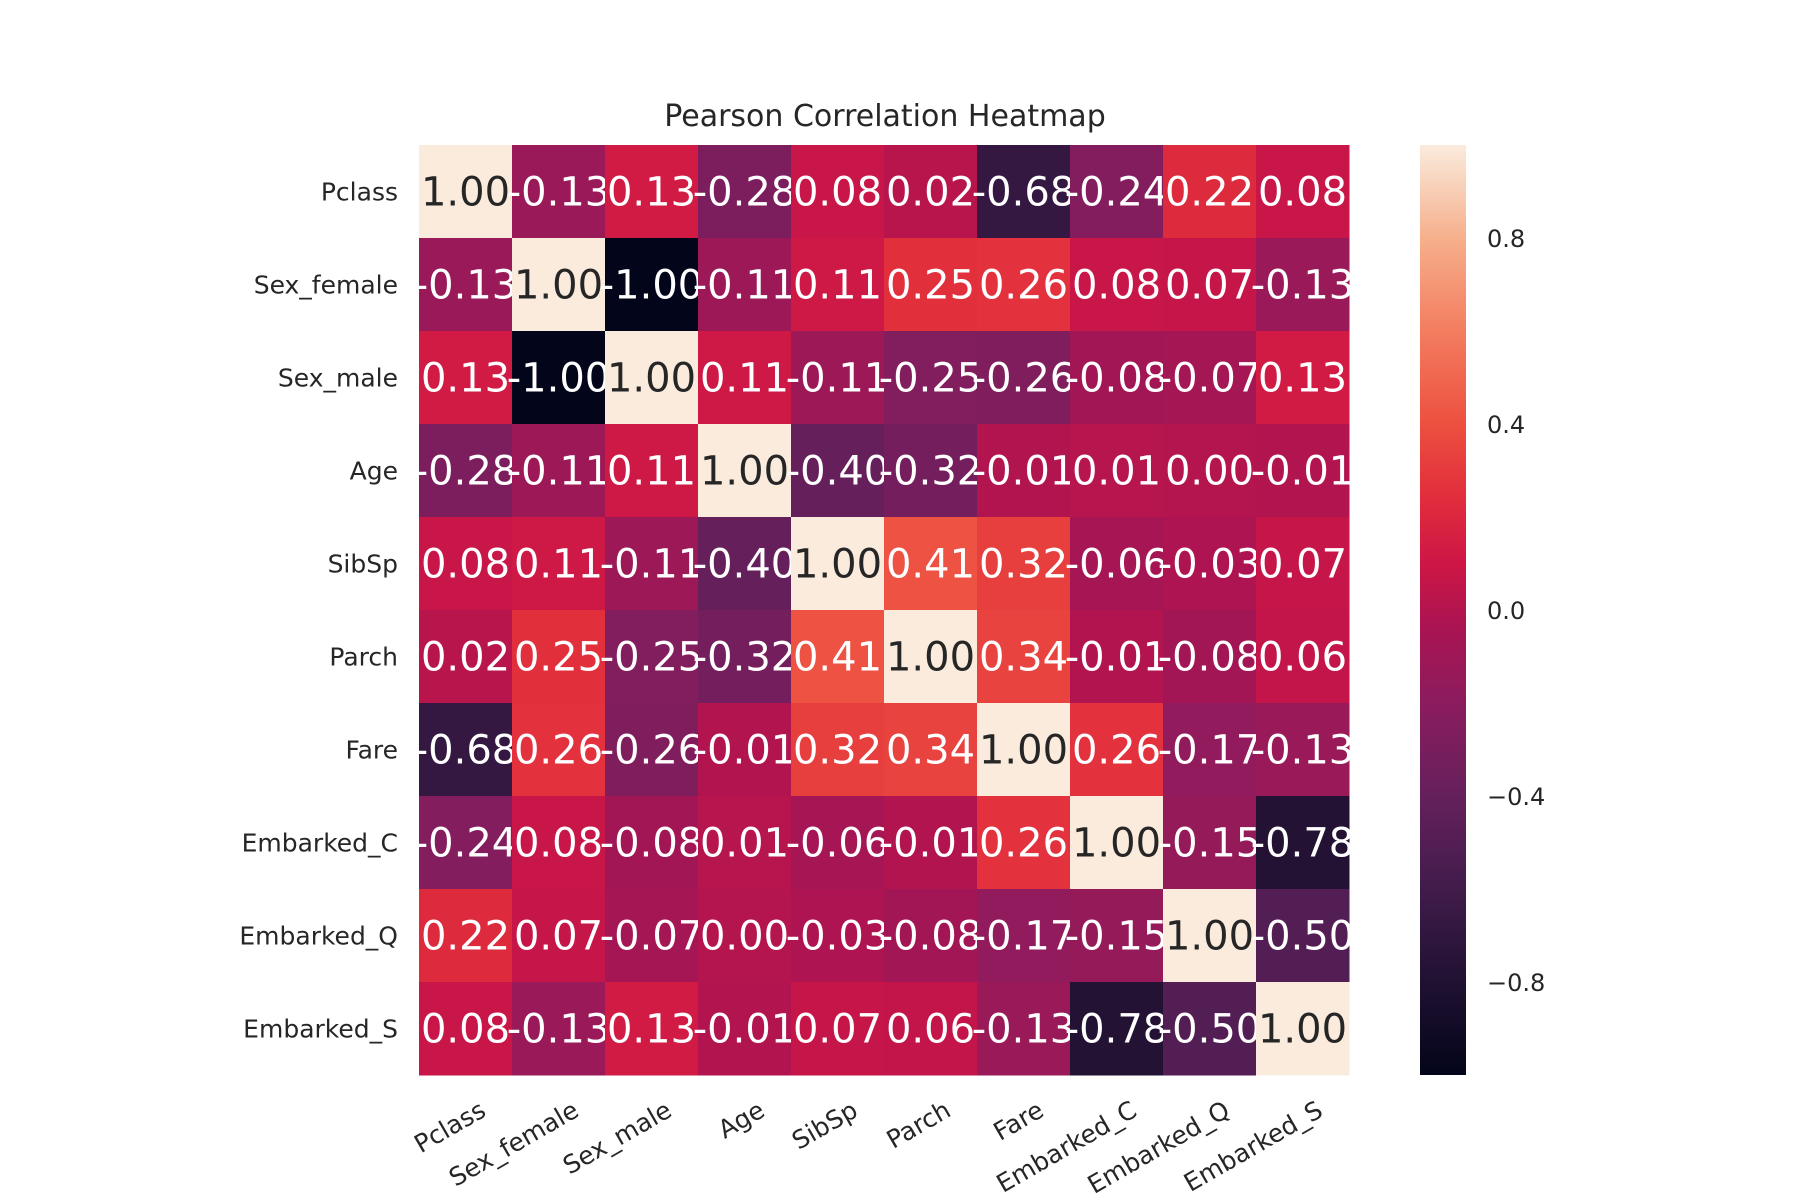  What do you see at coordinates (652, 565) in the screenshot?
I see `cell-value-label: -0.11` at bounding box center [652, 565].